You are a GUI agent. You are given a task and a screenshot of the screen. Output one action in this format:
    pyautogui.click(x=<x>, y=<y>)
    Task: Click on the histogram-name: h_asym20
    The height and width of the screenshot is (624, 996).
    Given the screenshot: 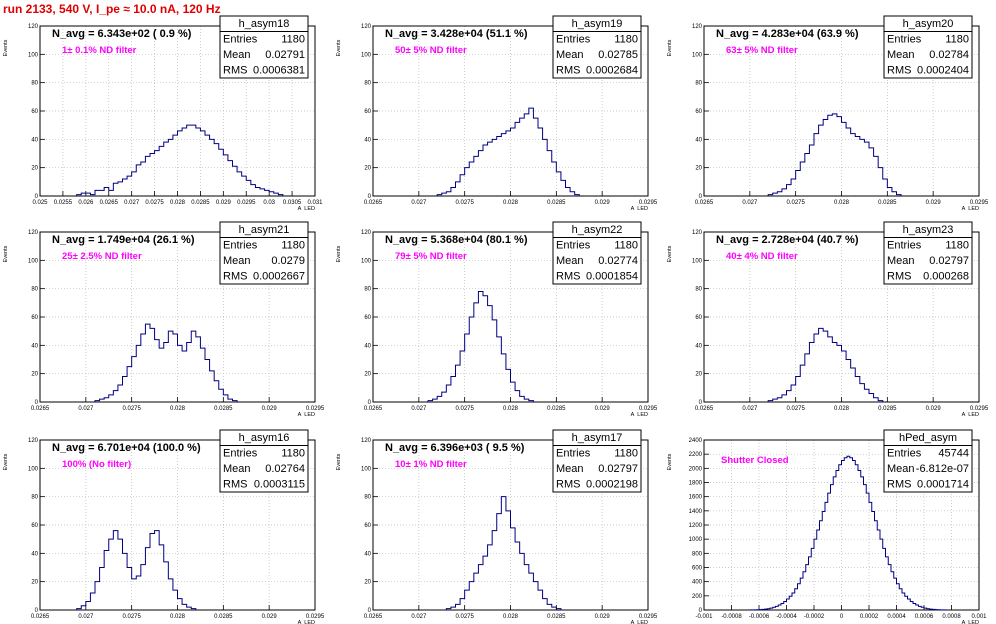 What is the action you would take?
    pyautogui.click(x=928, y=24)
    